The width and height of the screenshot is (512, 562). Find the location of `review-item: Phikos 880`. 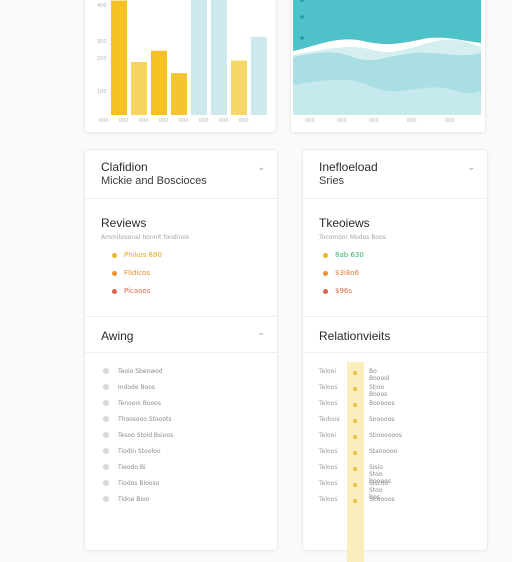

review-item: Phikos 880 is located at coordinates (137, 255).